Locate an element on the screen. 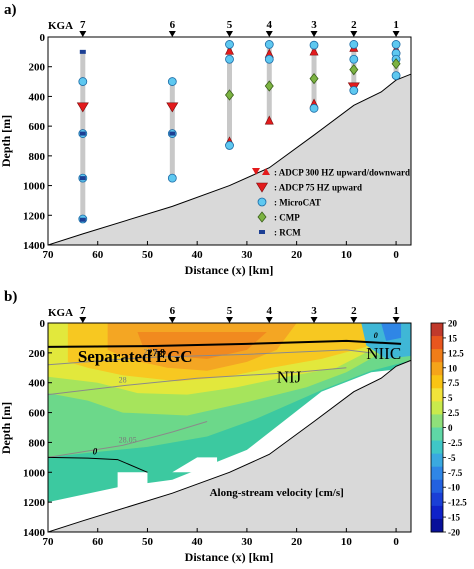 The height and width of the screenshot is (569, 474). y-tick-label: 0 is located at coordinates (43, 324).